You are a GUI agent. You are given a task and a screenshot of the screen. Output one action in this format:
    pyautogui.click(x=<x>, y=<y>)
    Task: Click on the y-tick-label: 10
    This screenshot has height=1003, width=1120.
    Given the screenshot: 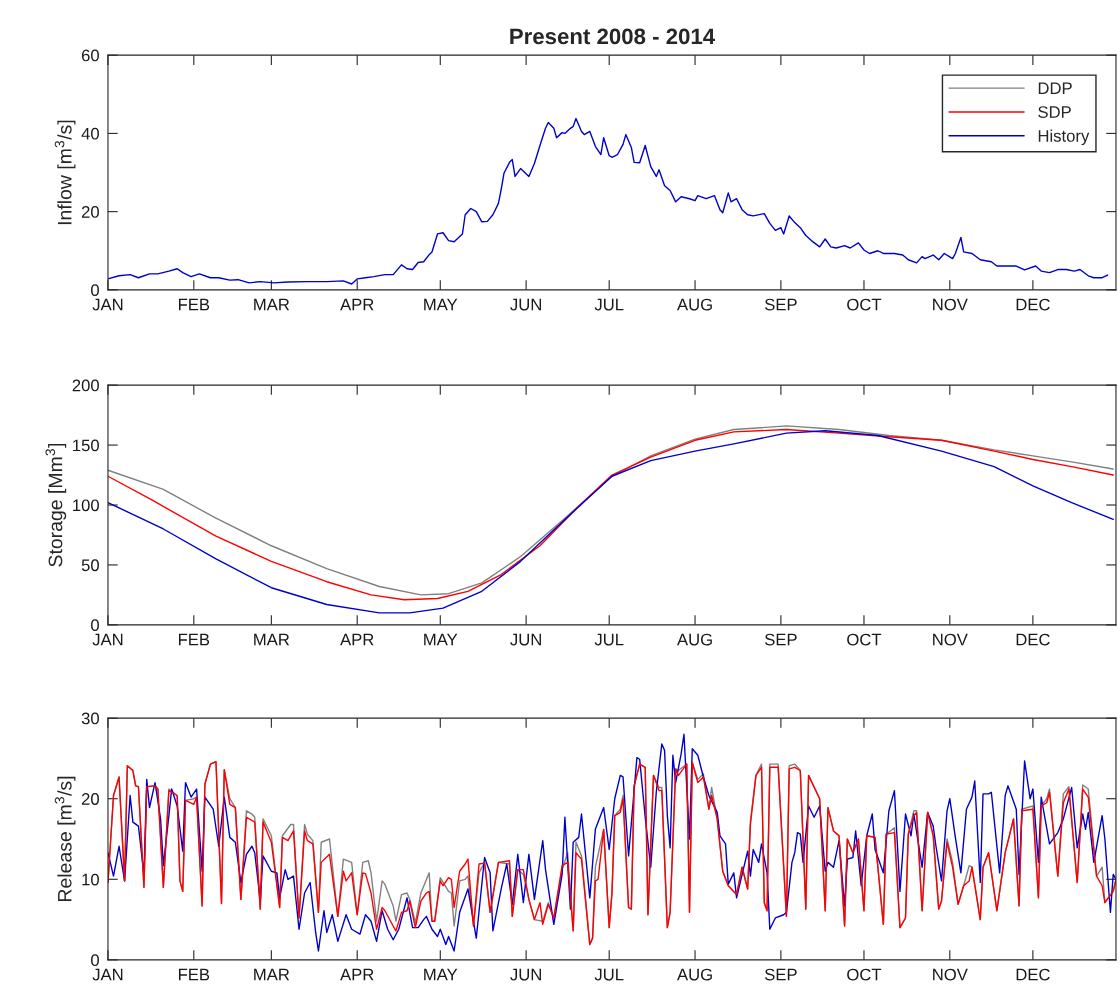 What is the action you would take?
    pyautogui.click(x=90, y=879)
    